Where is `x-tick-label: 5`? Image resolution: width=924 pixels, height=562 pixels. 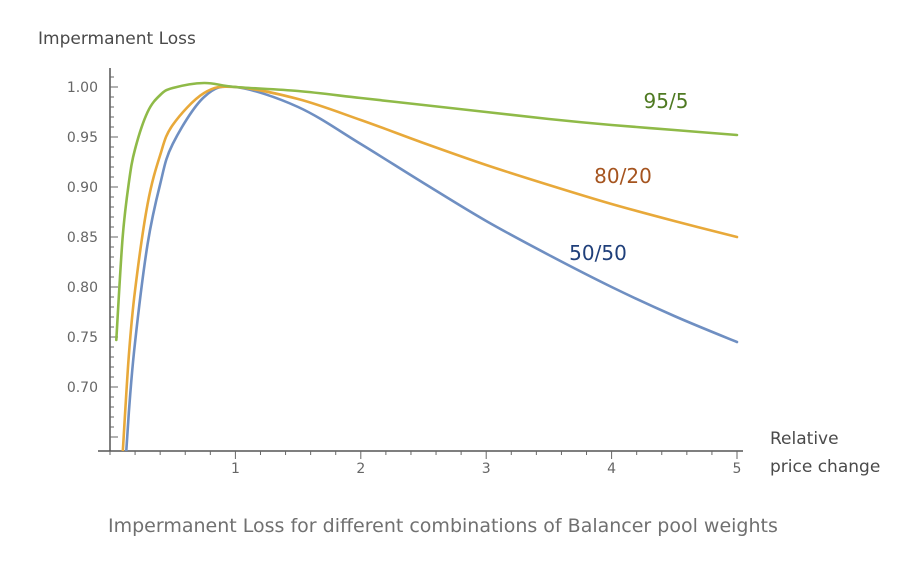 x-tick-label: 5 is located at coordinates (737, 469).